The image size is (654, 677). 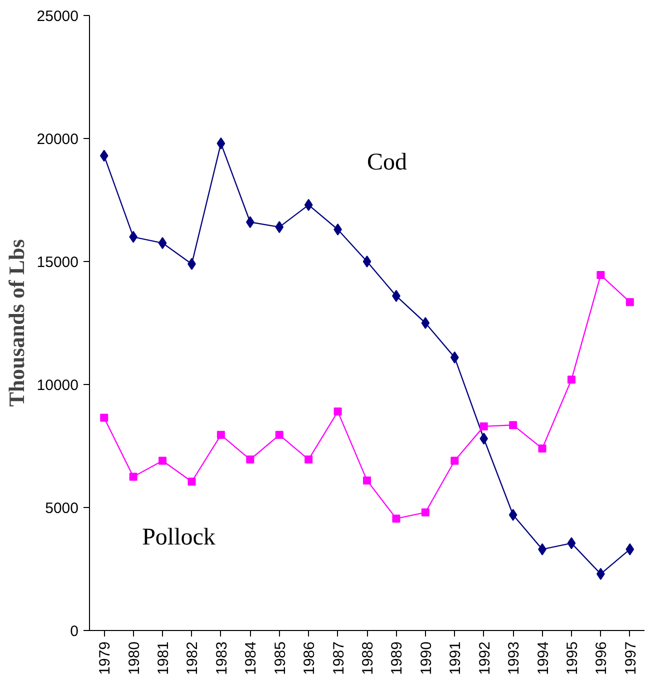 What do you see at coordinates (543, 658) in the screenshot?
I see `x-tick-label: 1994` at bounding box center [543, 658].